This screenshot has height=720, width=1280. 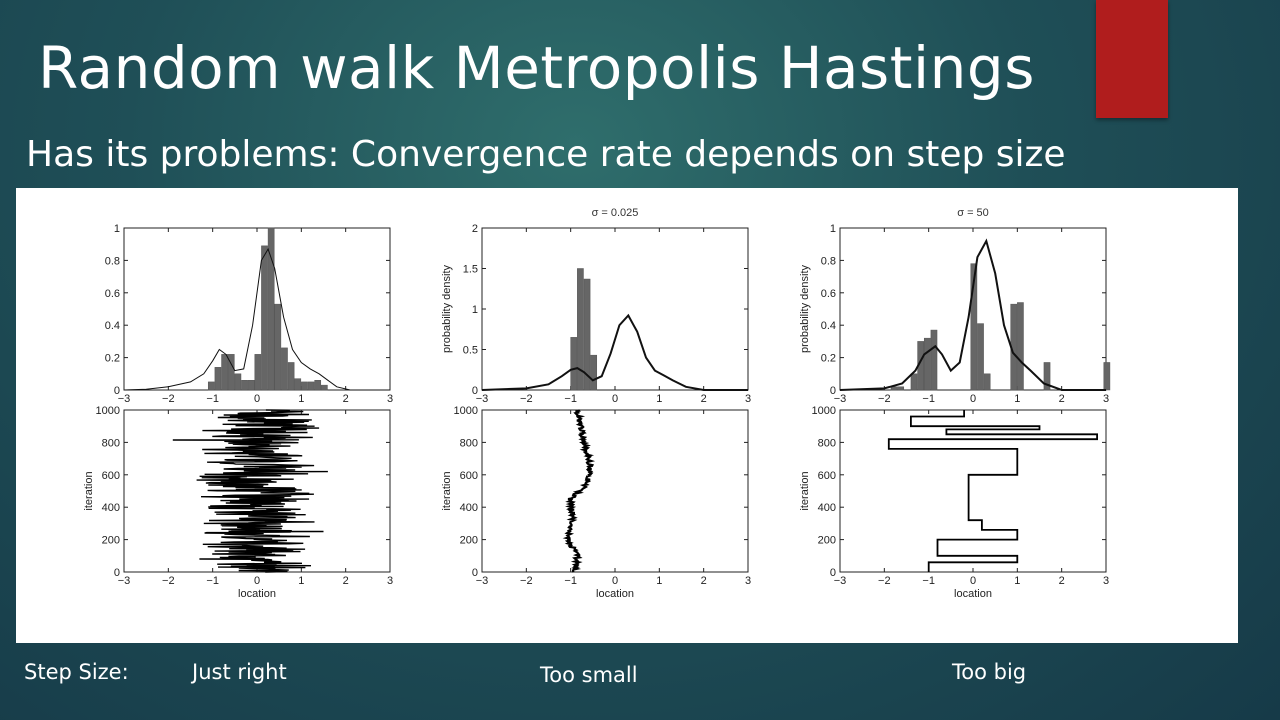 What do you see at coordinates (833, 573) in the screenshot?
I see `y-tick-label: 0` at bounding box center [833, 573].